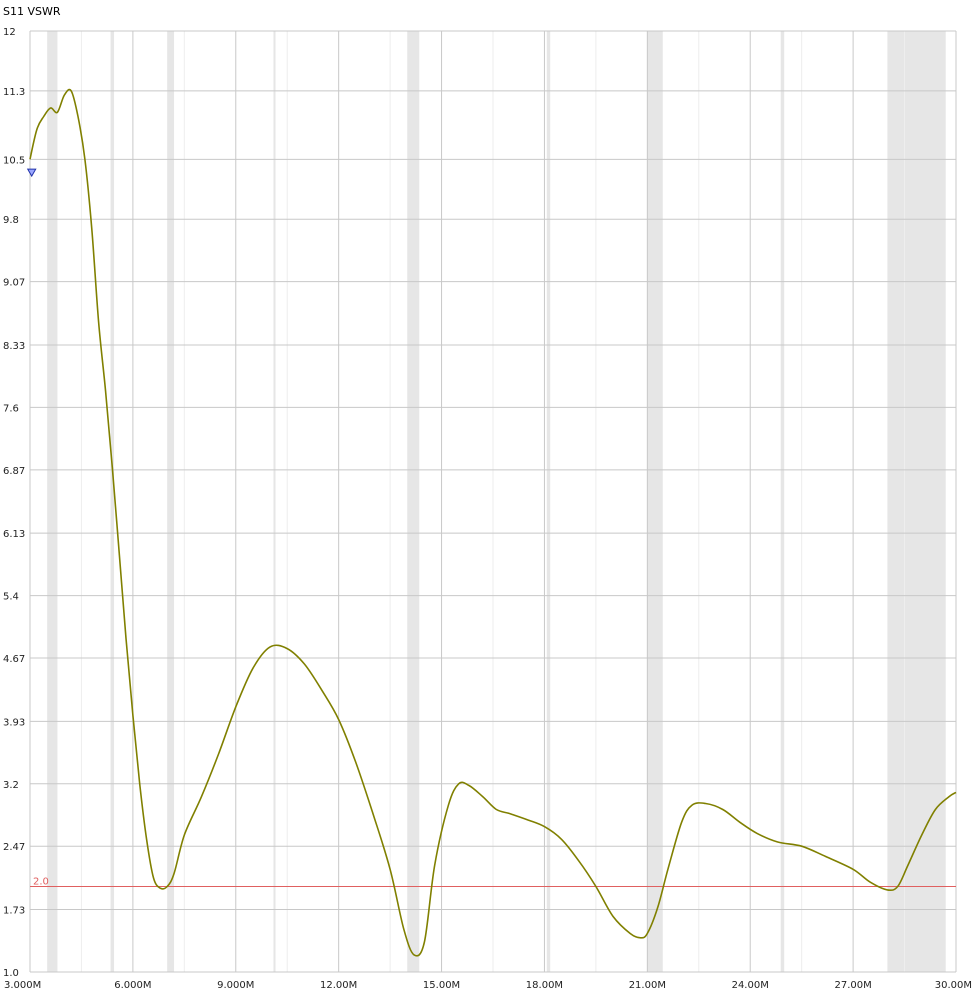 The image size is (976, 993). I want to click on y-tick-label-13: 10.5, so click(14, 160).